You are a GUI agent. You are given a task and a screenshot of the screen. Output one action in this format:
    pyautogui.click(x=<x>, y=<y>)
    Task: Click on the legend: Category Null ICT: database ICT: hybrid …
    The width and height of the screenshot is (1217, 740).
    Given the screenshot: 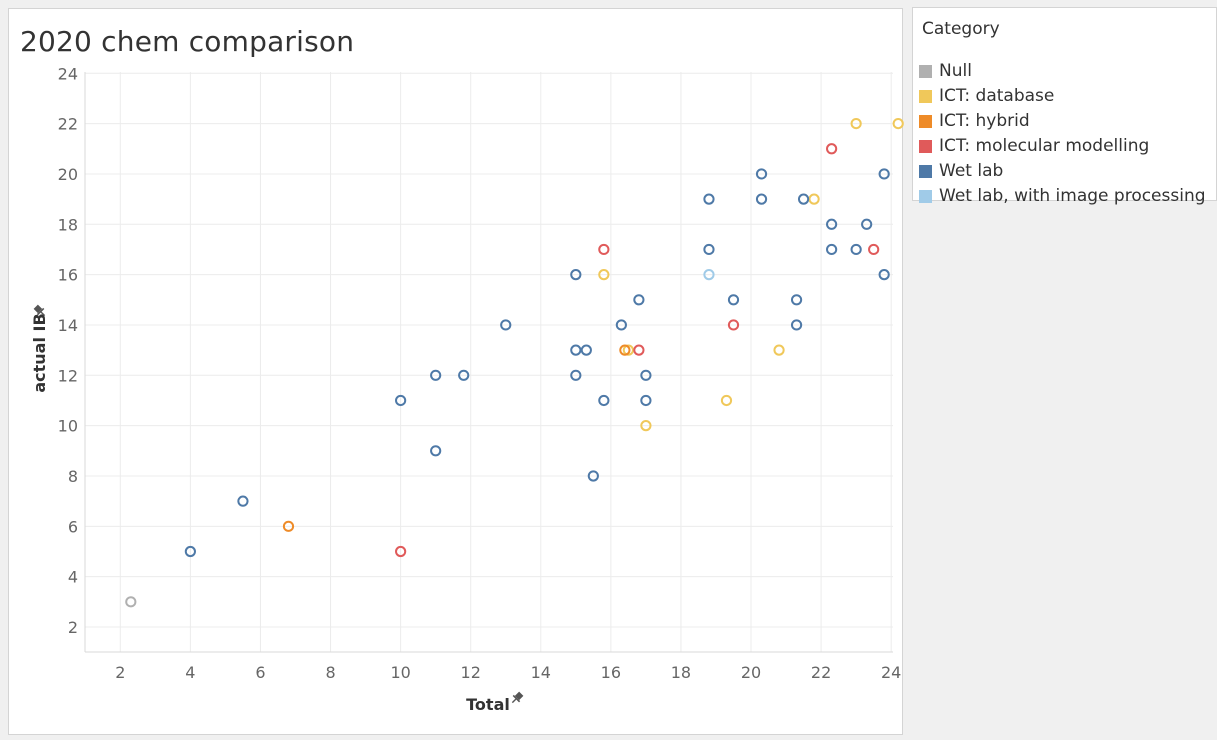 What is the action you would take?
    pyautogui.click(x=1064, y=106)
    